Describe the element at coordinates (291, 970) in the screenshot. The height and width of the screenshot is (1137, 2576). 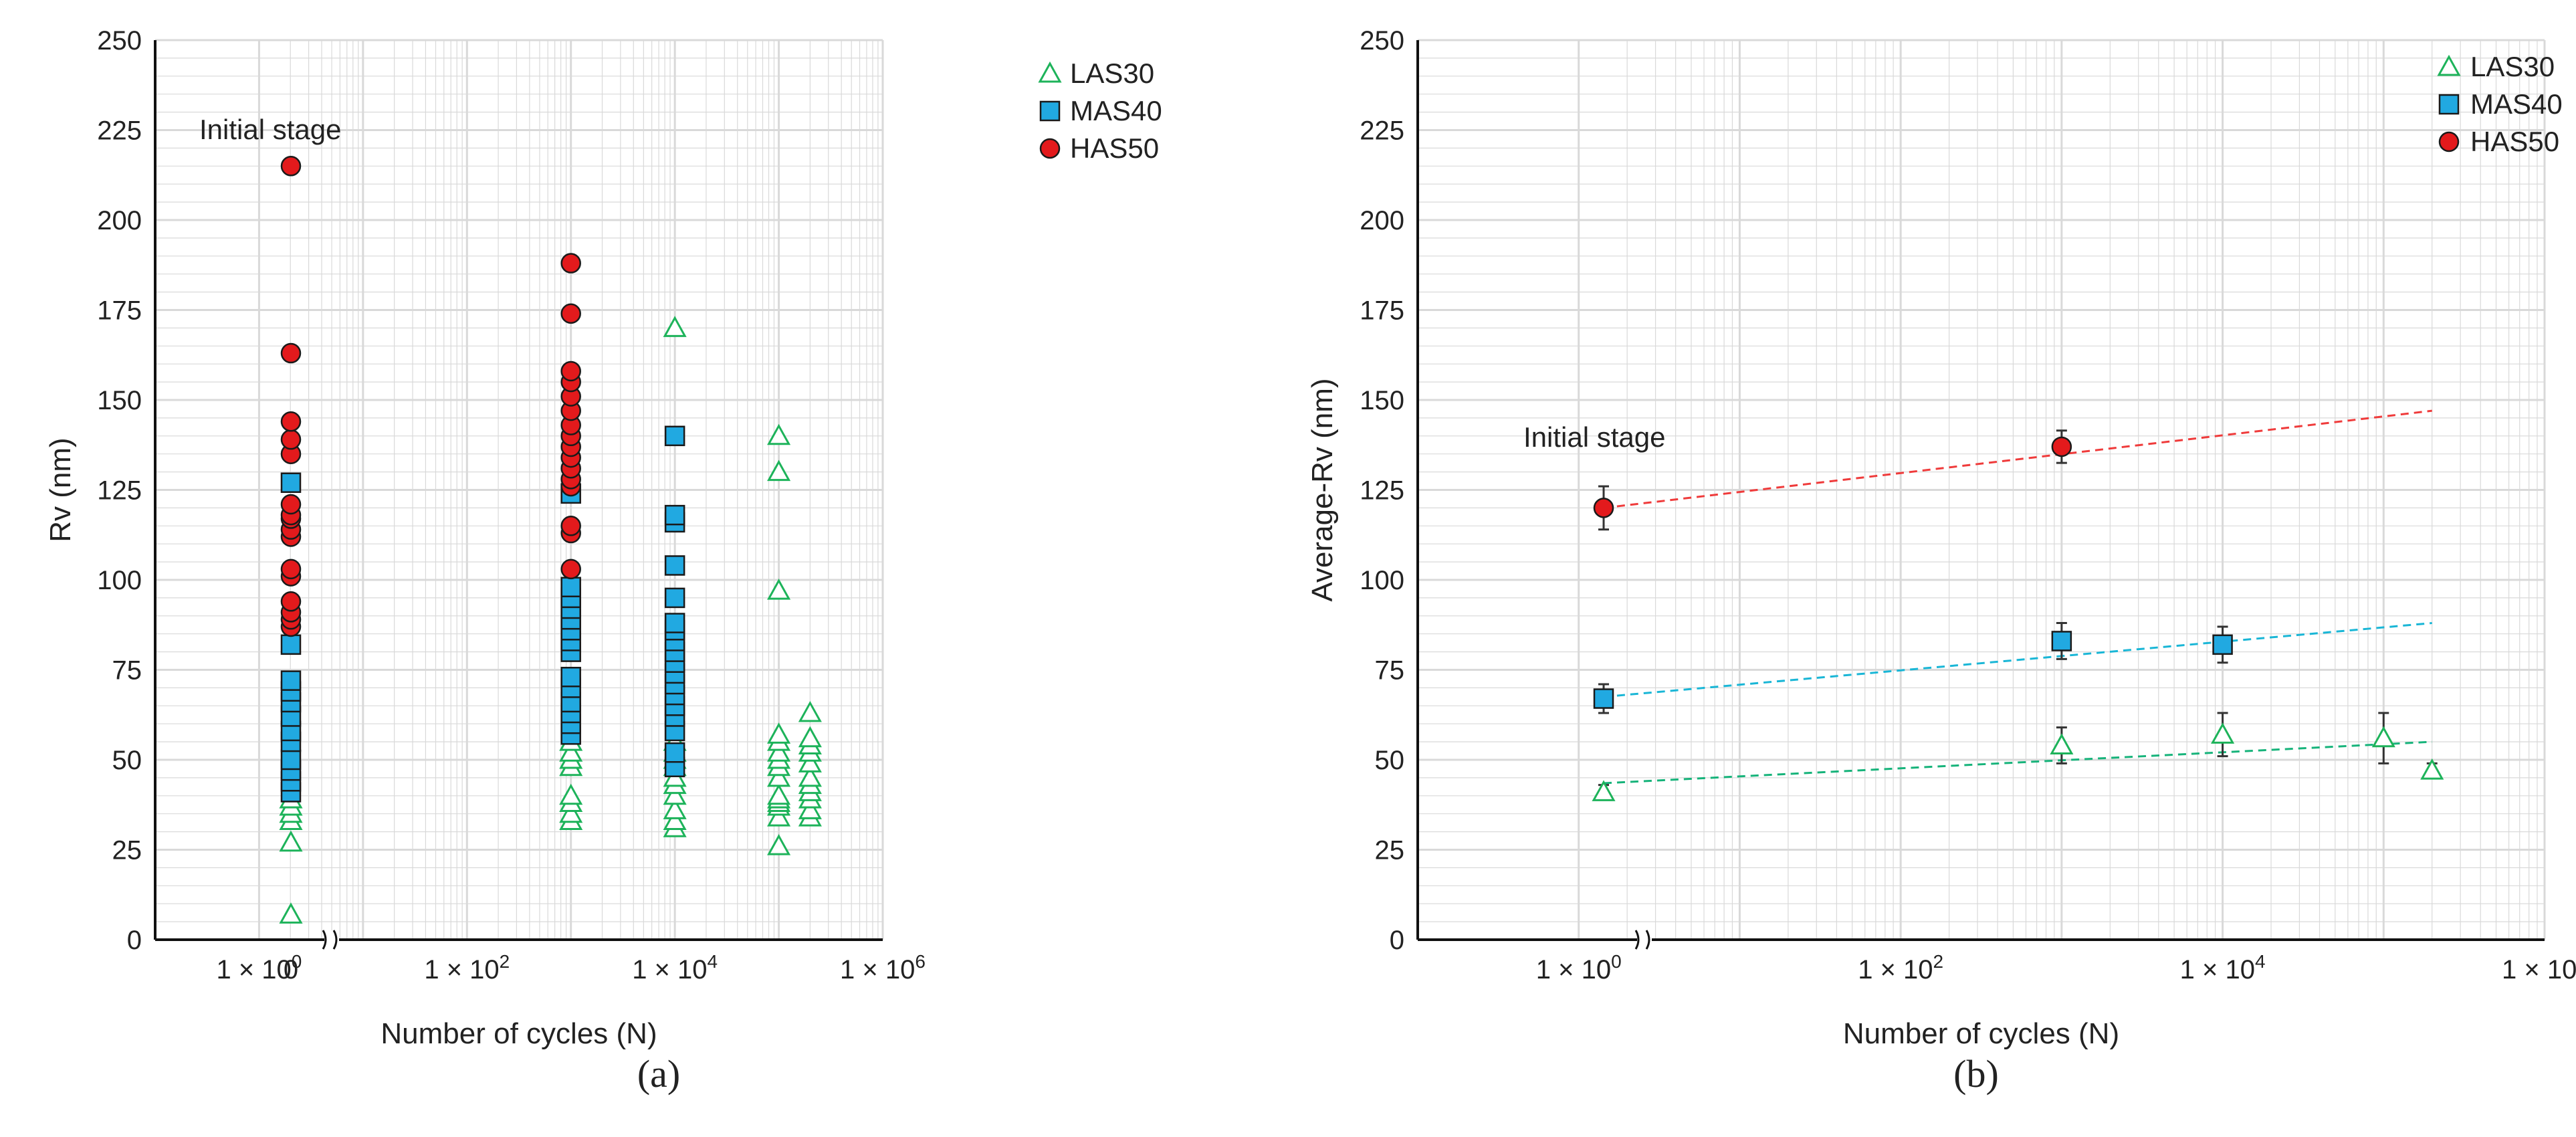
I see `x-tick-label-zero: 0` at that location.